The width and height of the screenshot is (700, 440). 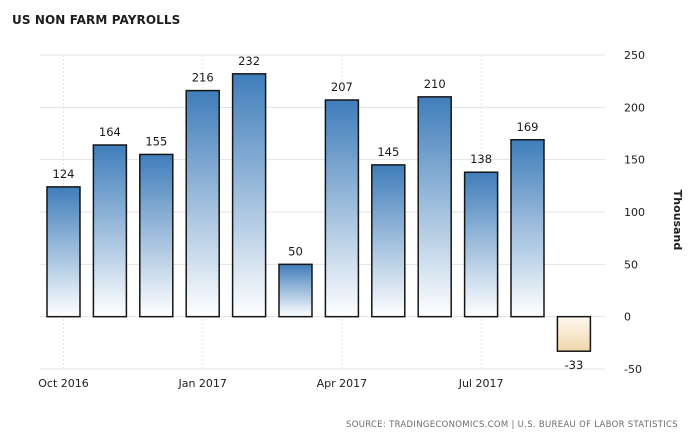 What do you see at coordinates (434, 207) in the screenshot?
I see `bar-jun-2017` at bounding box center [434, 207].